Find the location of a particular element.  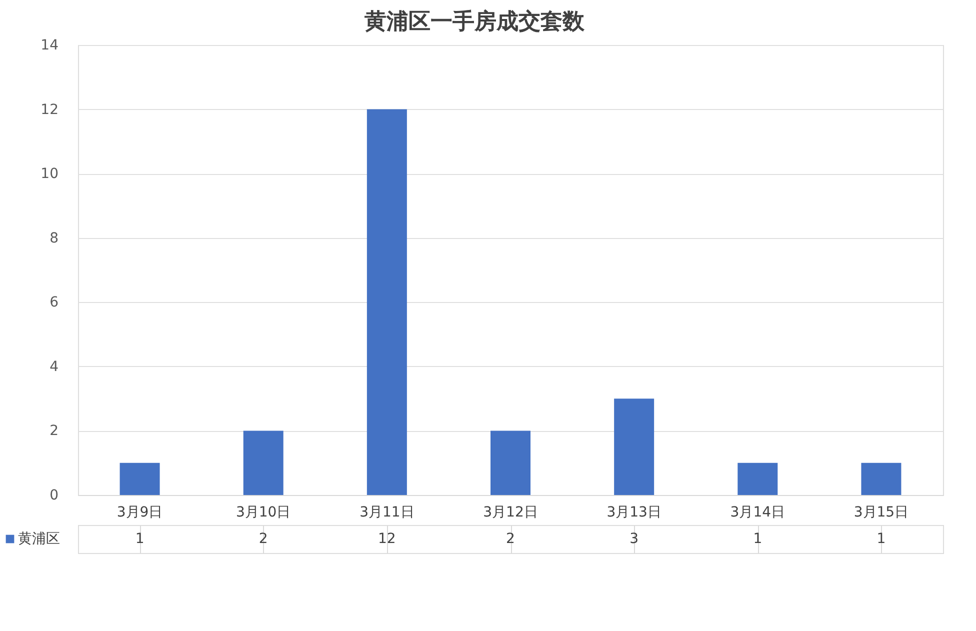

legend-label: 黄浦区 is located at coordinates (39, 539).